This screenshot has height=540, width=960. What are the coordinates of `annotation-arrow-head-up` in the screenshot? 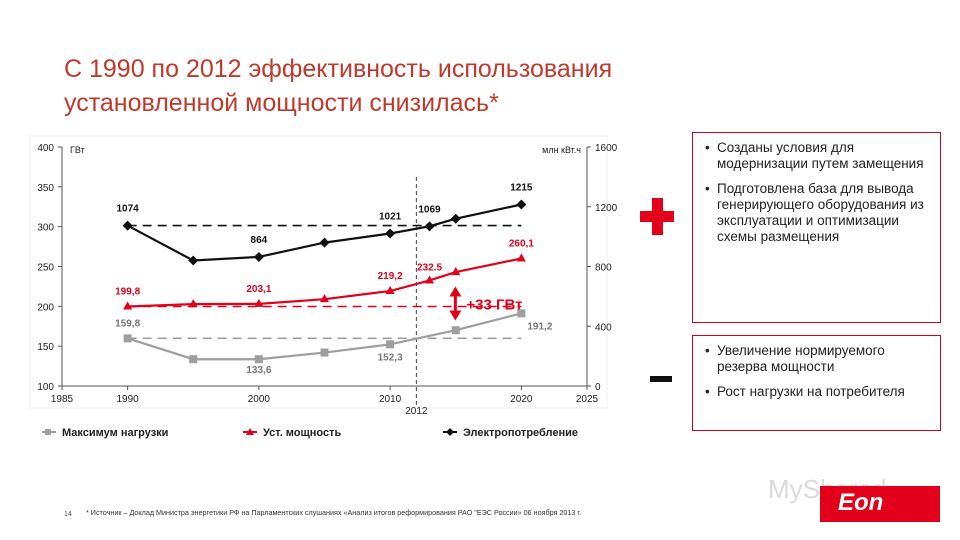 It's located at (455, 291).